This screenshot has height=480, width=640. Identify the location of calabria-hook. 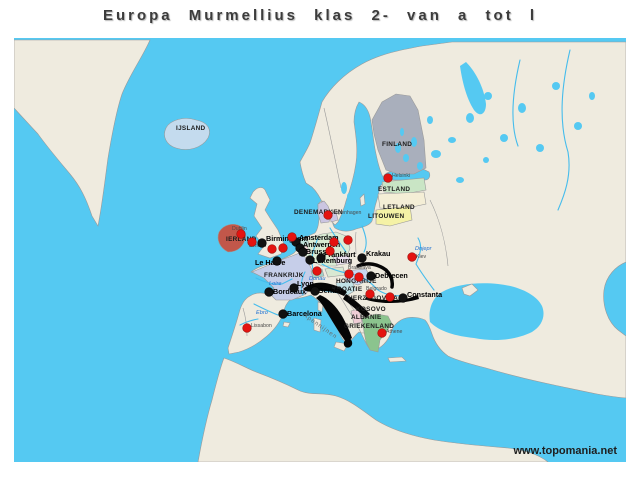
(348, 342).